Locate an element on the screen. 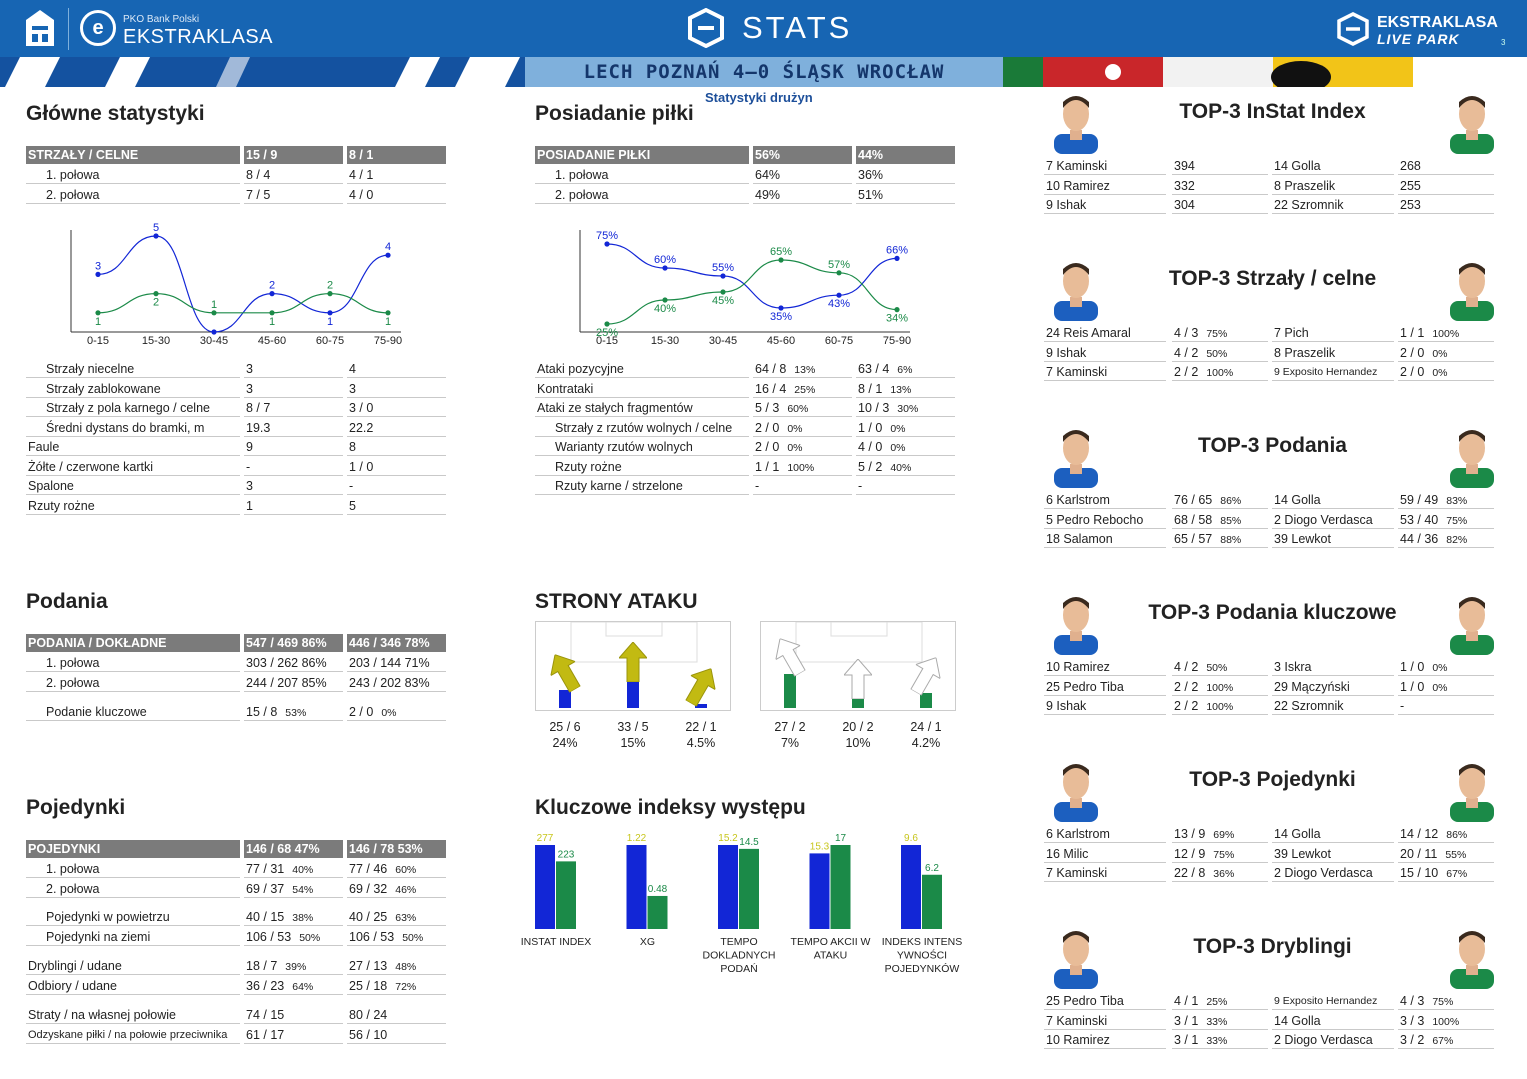 This screenshot has height=1079, width=1527. main-half-row-col1: 7 / 5 is located at coordinates (293, 195).